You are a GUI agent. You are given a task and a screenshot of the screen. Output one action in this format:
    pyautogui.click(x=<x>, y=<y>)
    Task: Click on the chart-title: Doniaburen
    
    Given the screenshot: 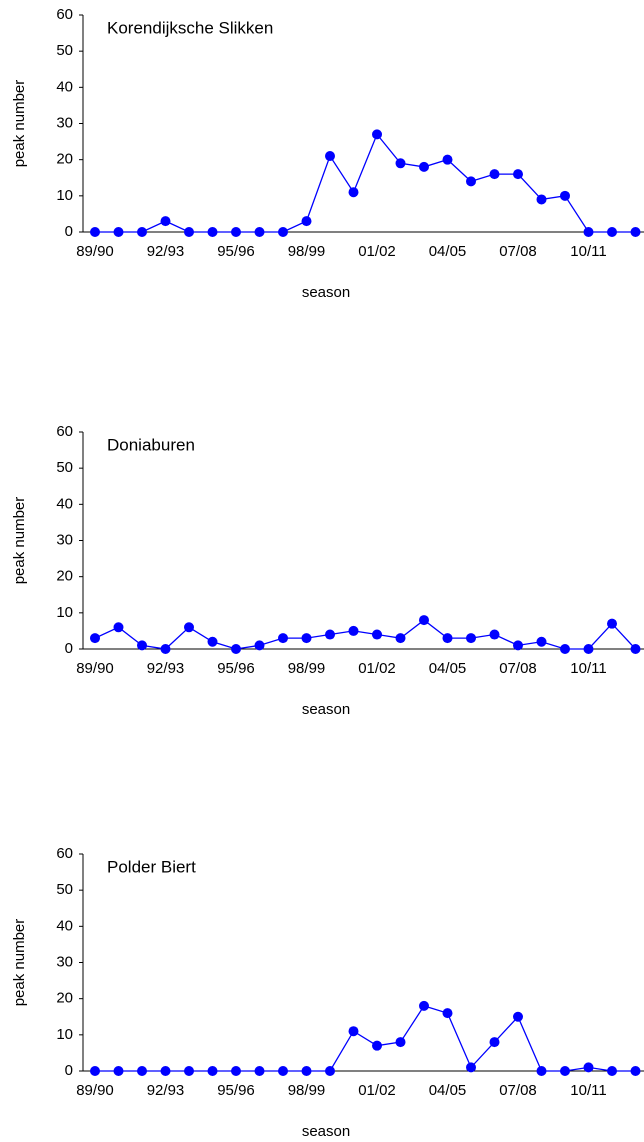 What is the action you would take?
    pyautogui.click(x=151, y=444)
    